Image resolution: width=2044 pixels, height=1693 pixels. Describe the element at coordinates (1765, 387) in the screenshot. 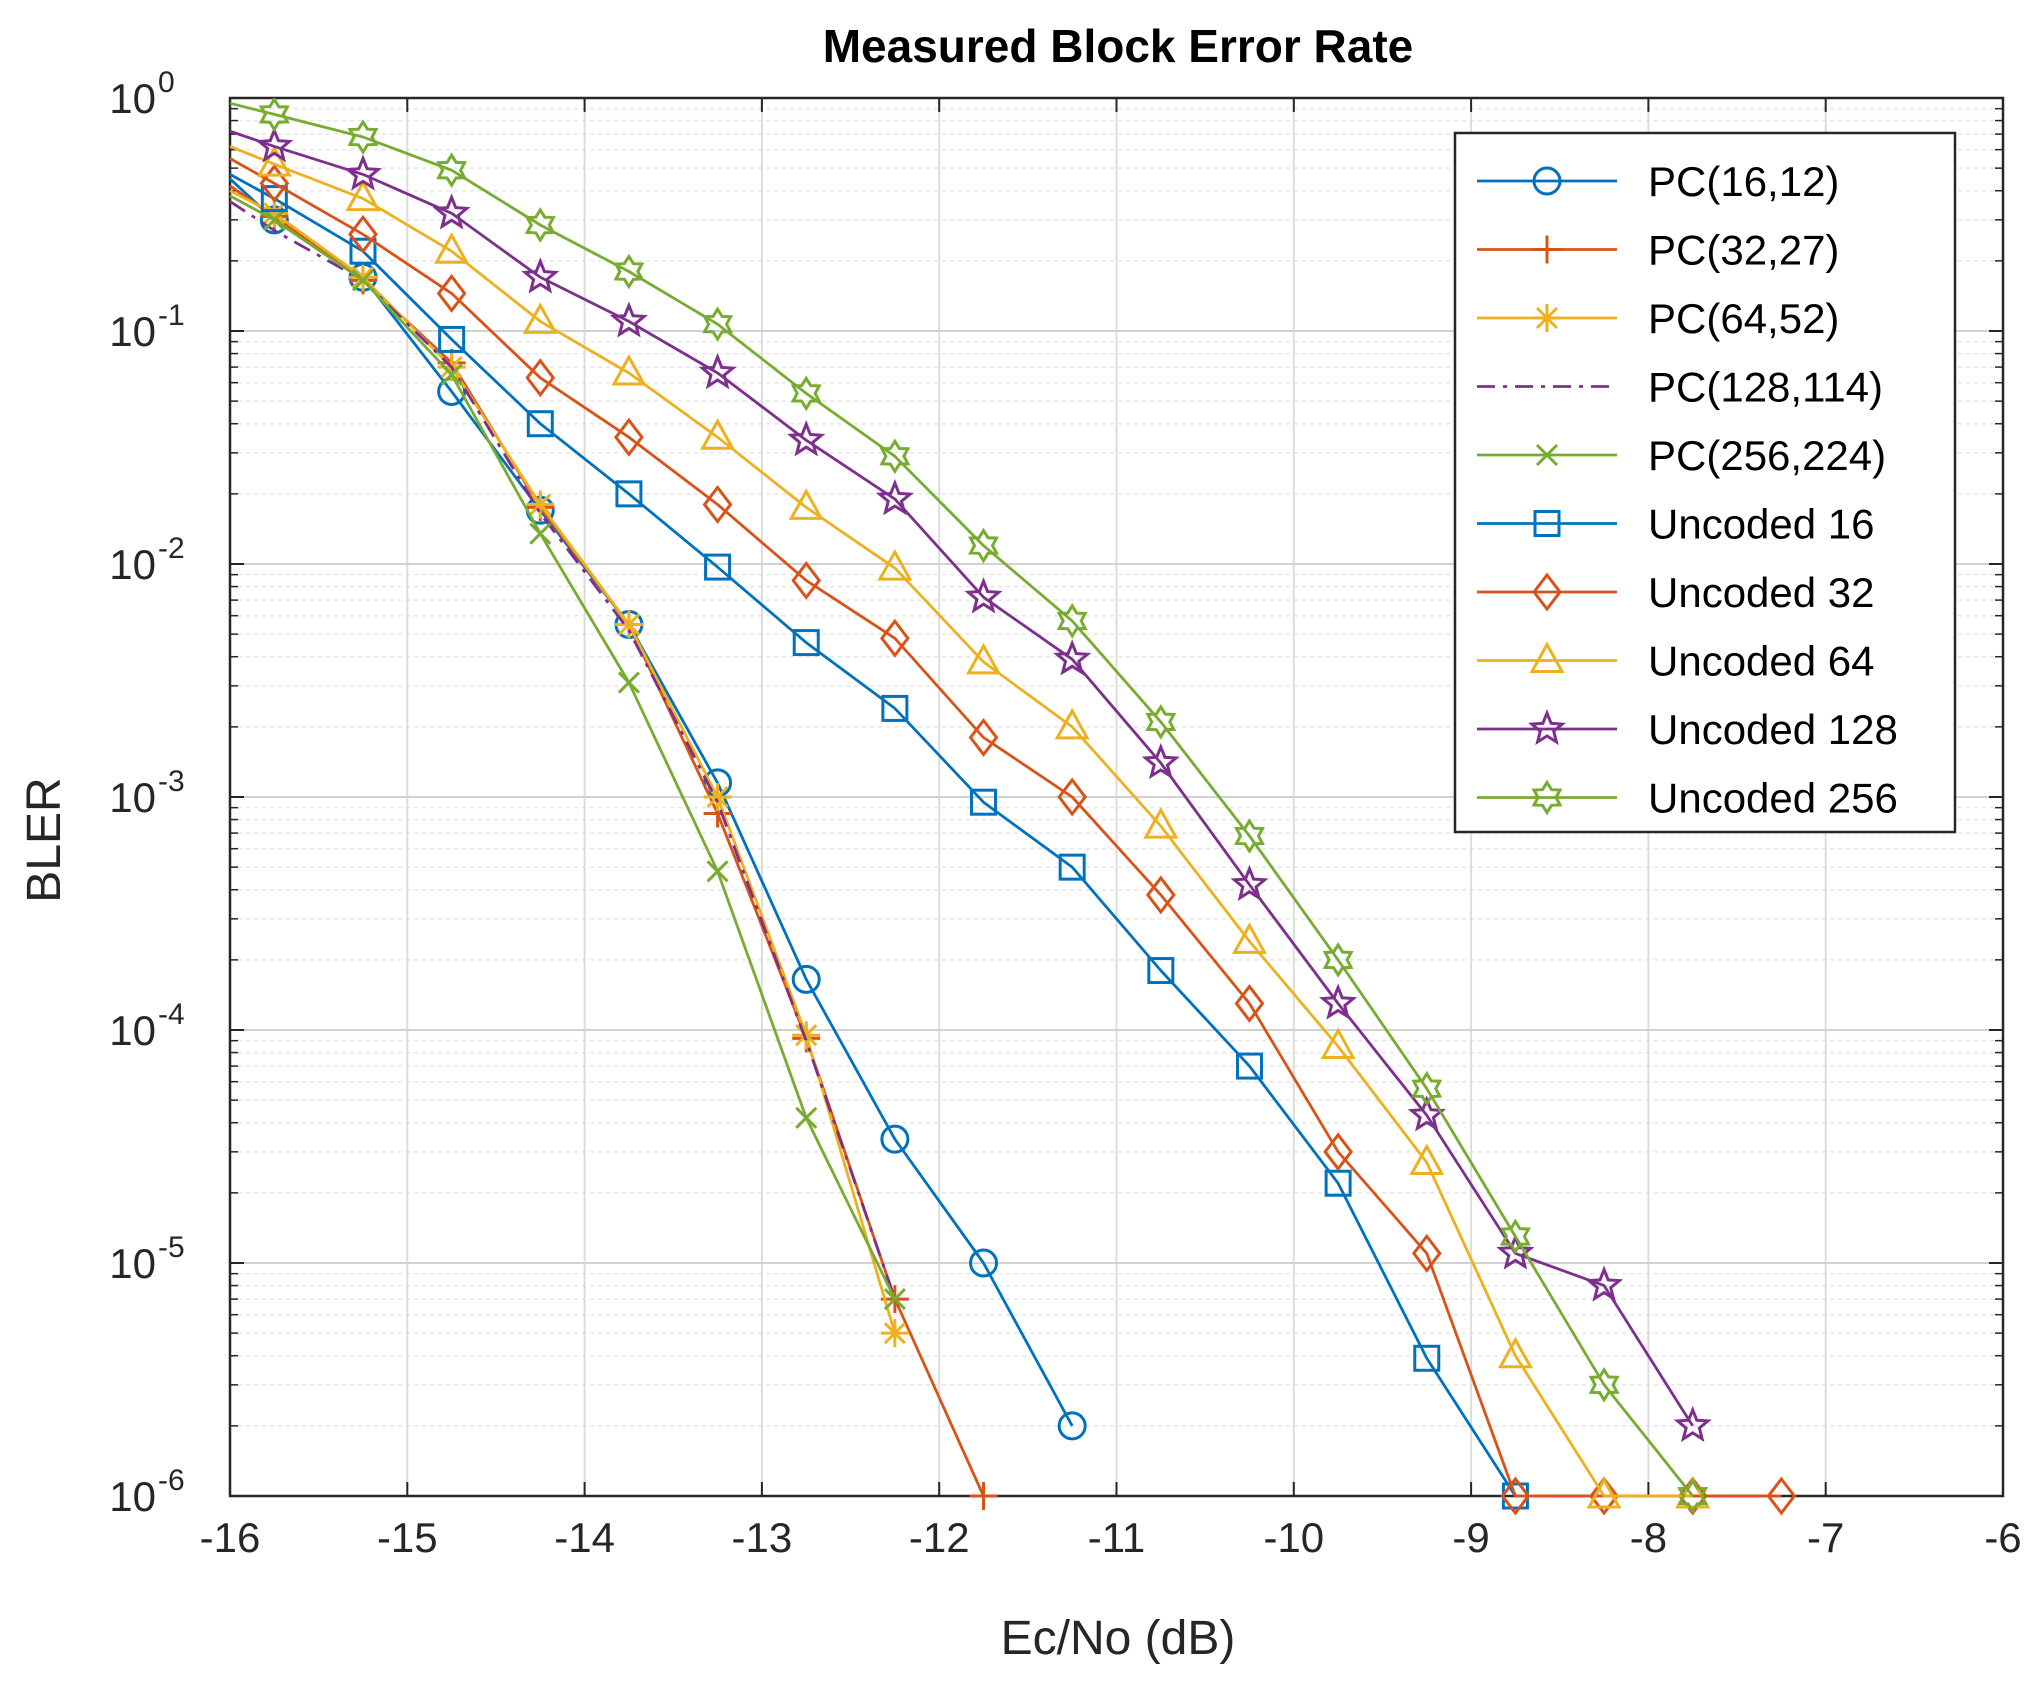

I see `legend-label: PC(128,114)` at that location.